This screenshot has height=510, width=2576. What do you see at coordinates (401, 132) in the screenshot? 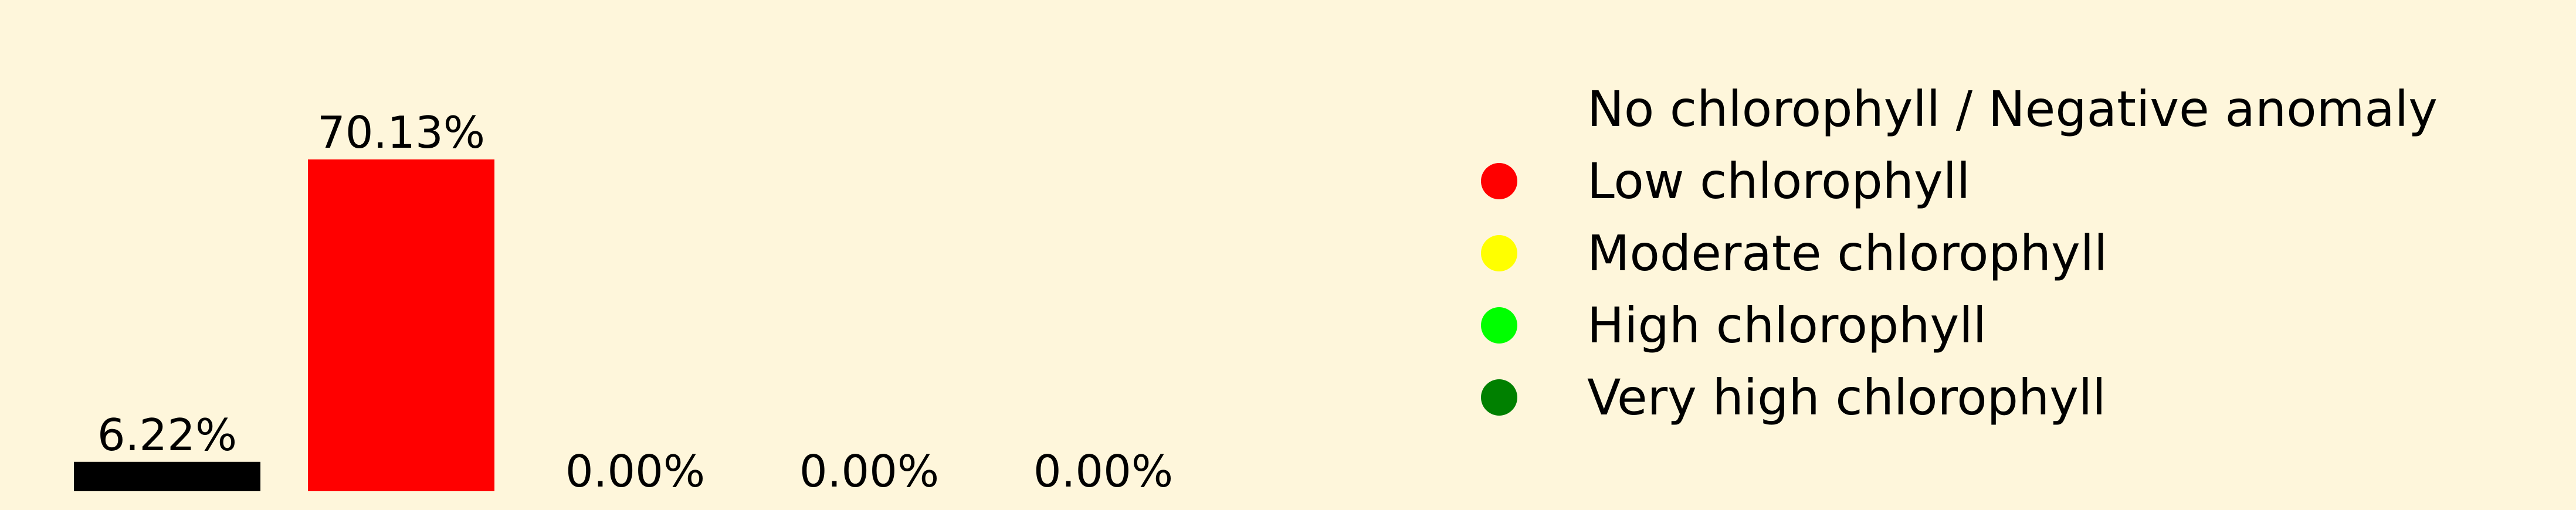
I see `bar-value-label-1: 70.13%` at bounding box center [401, 132].